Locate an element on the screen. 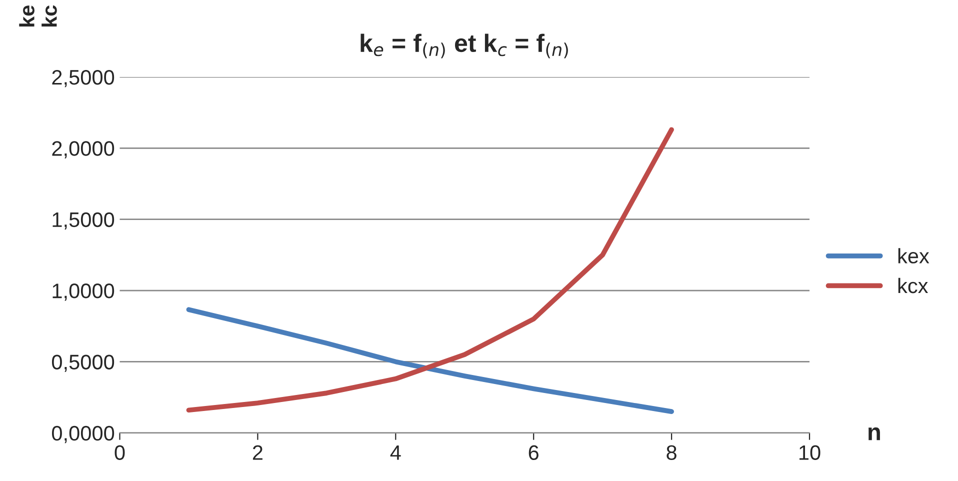 The height and width of the screenshot is (481, 958). y-tick-label: 0,5000 is located at coordinates (83, 363).